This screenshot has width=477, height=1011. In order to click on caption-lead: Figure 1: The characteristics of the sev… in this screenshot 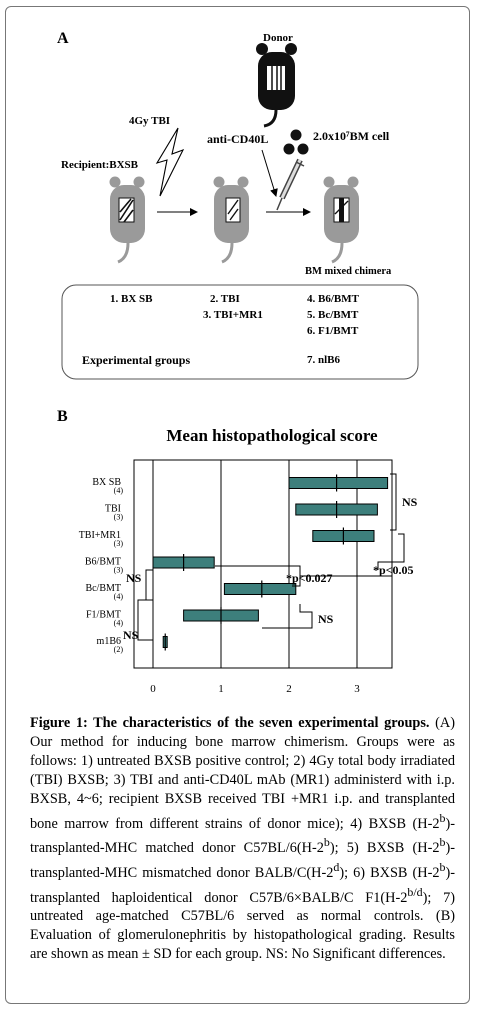, I will do `click(230, 723)`.